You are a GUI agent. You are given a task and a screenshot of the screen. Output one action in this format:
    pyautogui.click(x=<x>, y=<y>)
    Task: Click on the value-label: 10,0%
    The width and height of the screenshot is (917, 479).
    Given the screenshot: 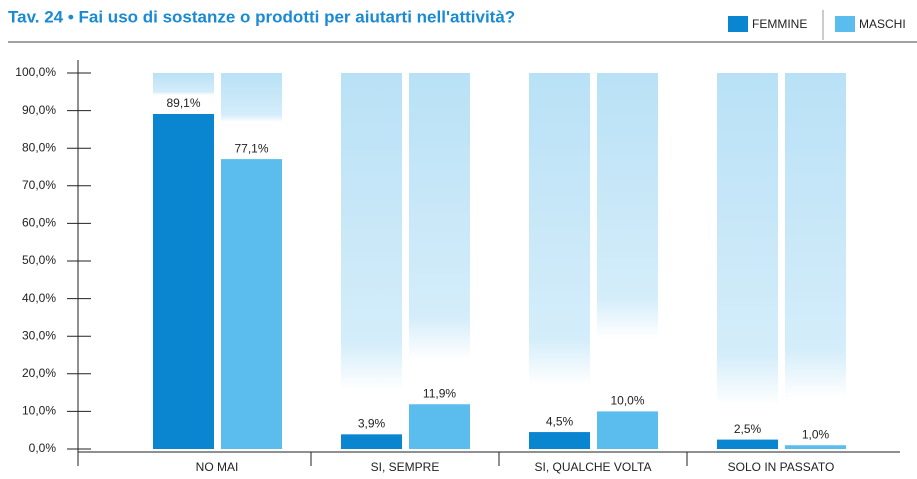 What is the action you would take?
    pyautogui.click(x=627, y=401)
    